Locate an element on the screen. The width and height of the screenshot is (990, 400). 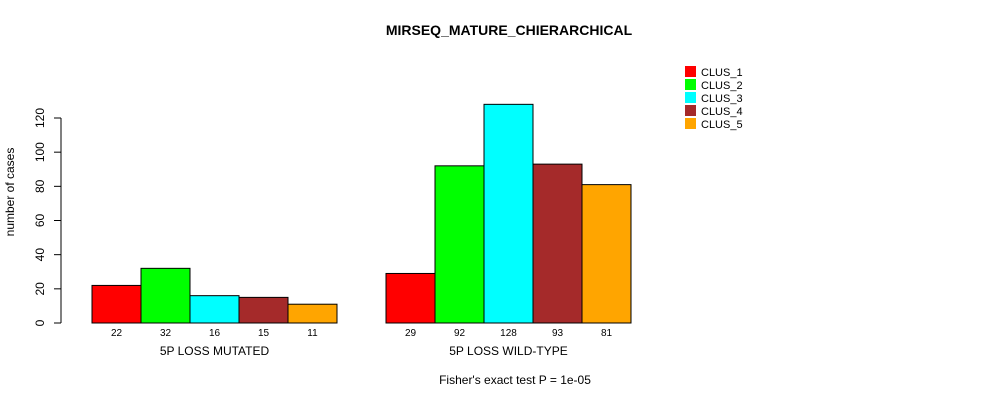
legend-label: CLUS_1 is located at coordinates (722, 73).